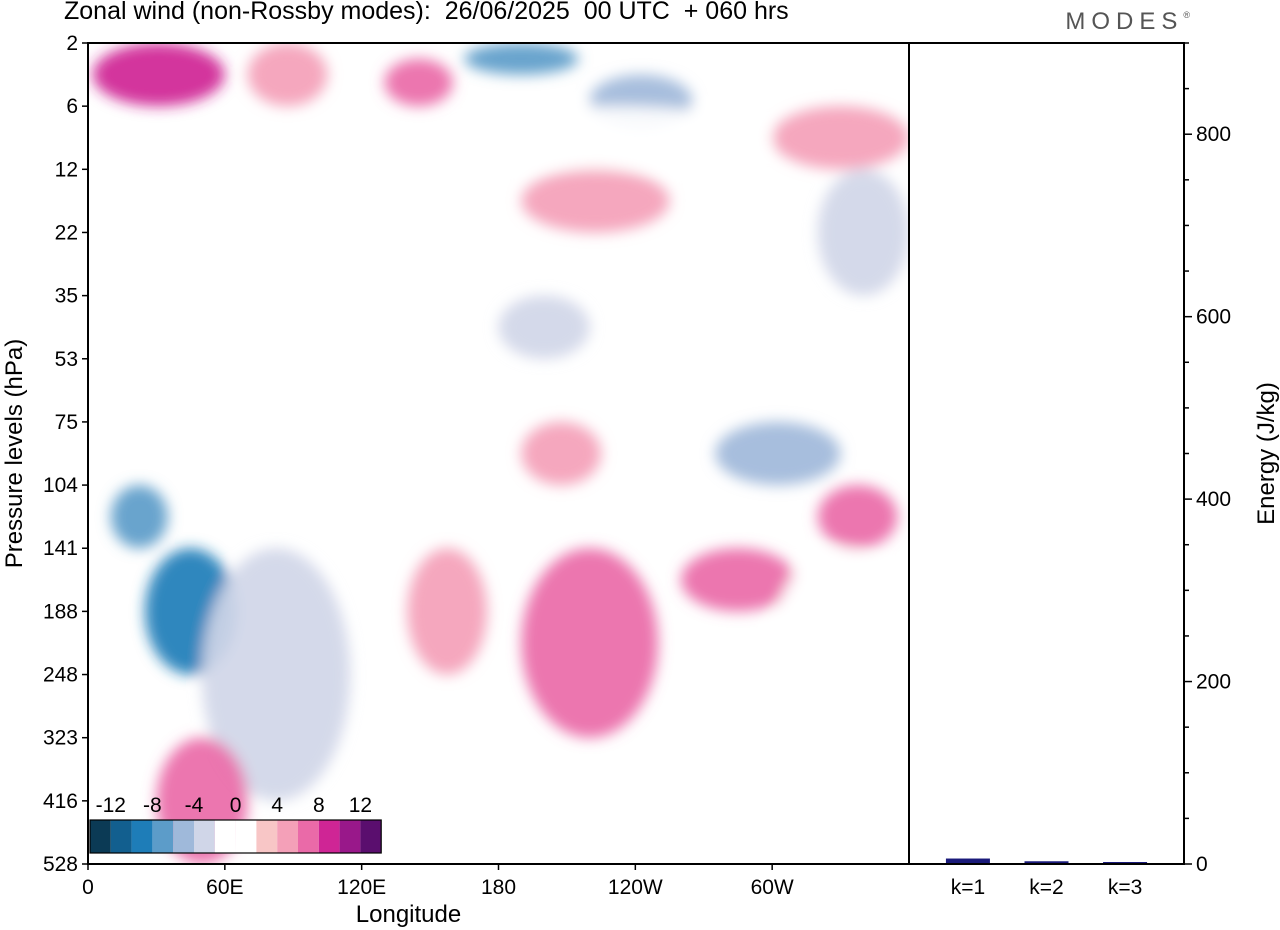 This screenshot has height=930, width=1280. What do you see at coordinates (60, 485) in the screenshot?
I see `y-tick-label-7: 104` at bounding box center [60, 485].